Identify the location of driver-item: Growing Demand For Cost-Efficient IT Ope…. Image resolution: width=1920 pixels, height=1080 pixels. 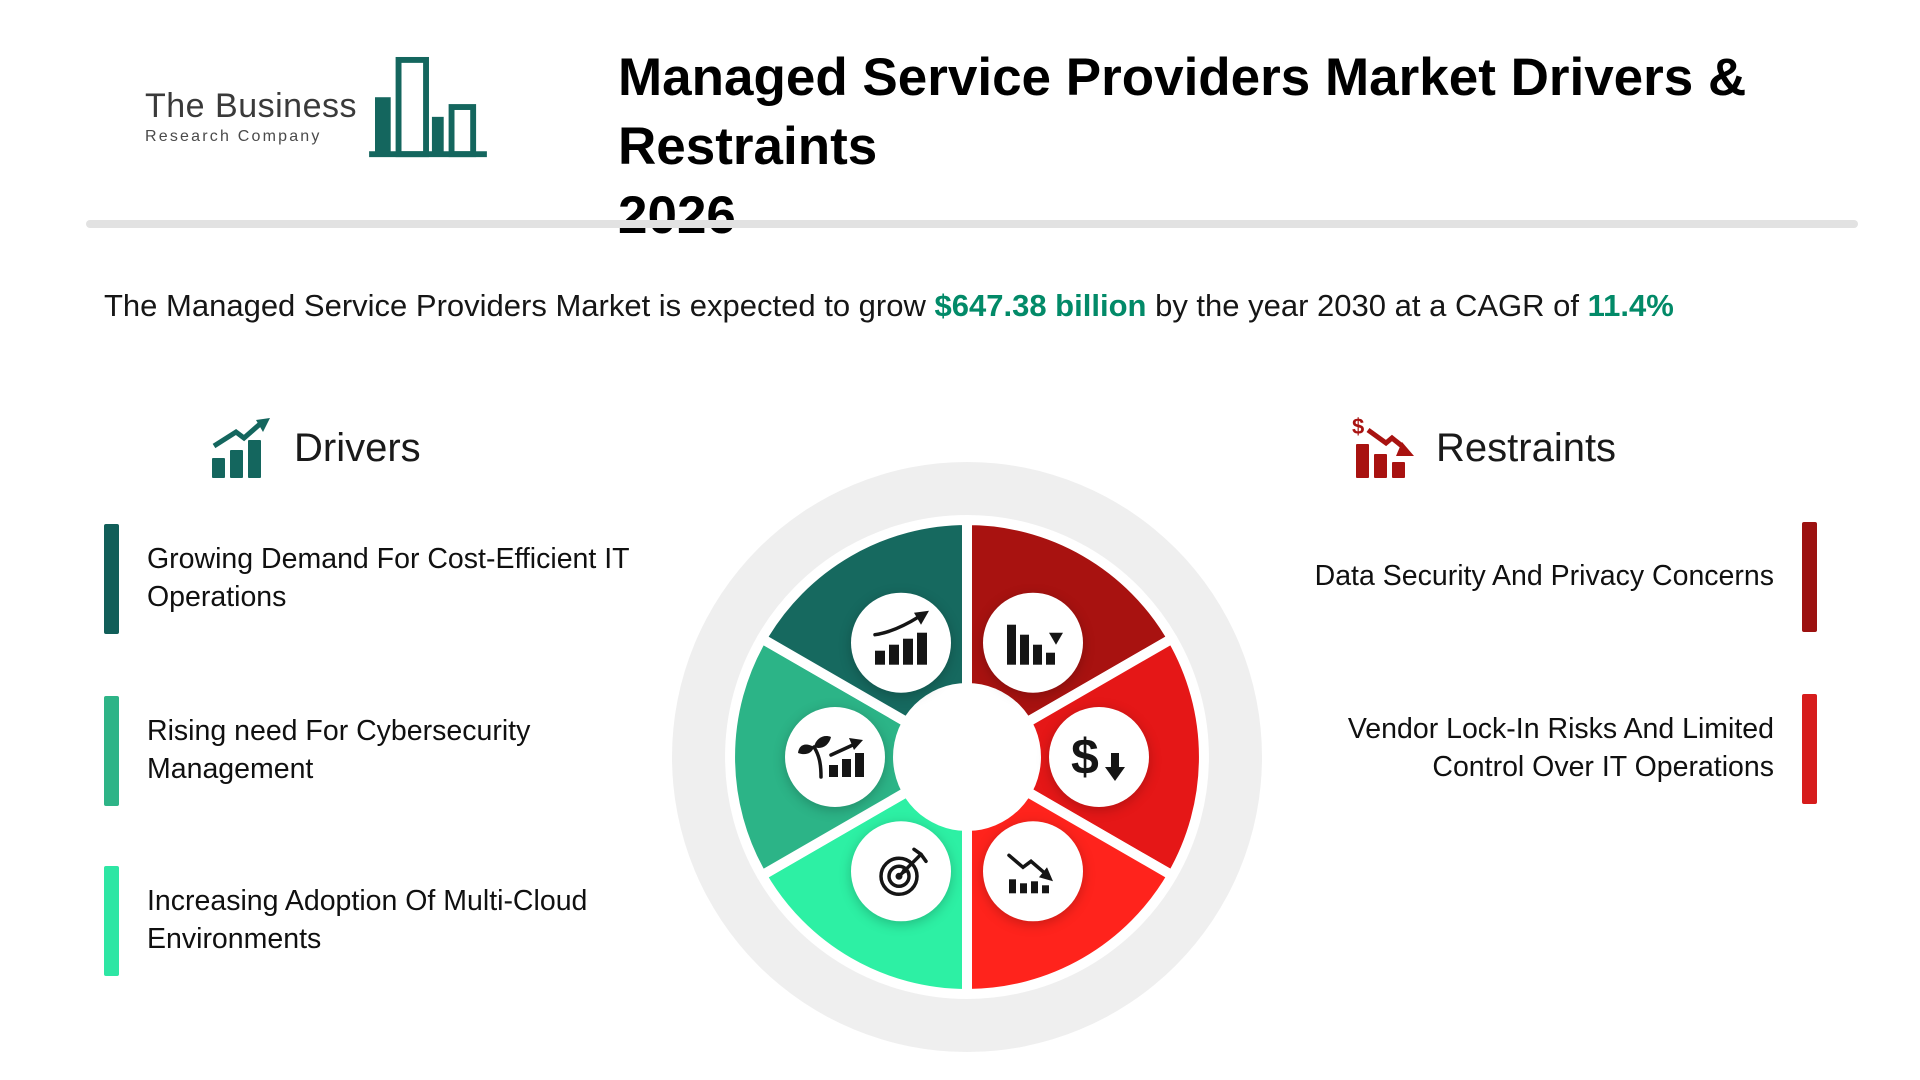
(373, 579).